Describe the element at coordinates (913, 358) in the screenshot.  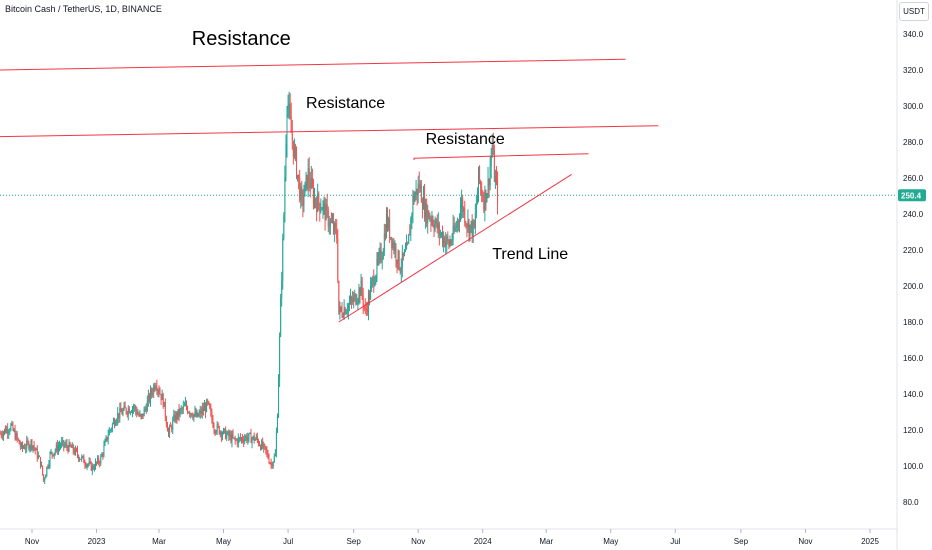
I see `y-tick-label: 160.0` at that location.